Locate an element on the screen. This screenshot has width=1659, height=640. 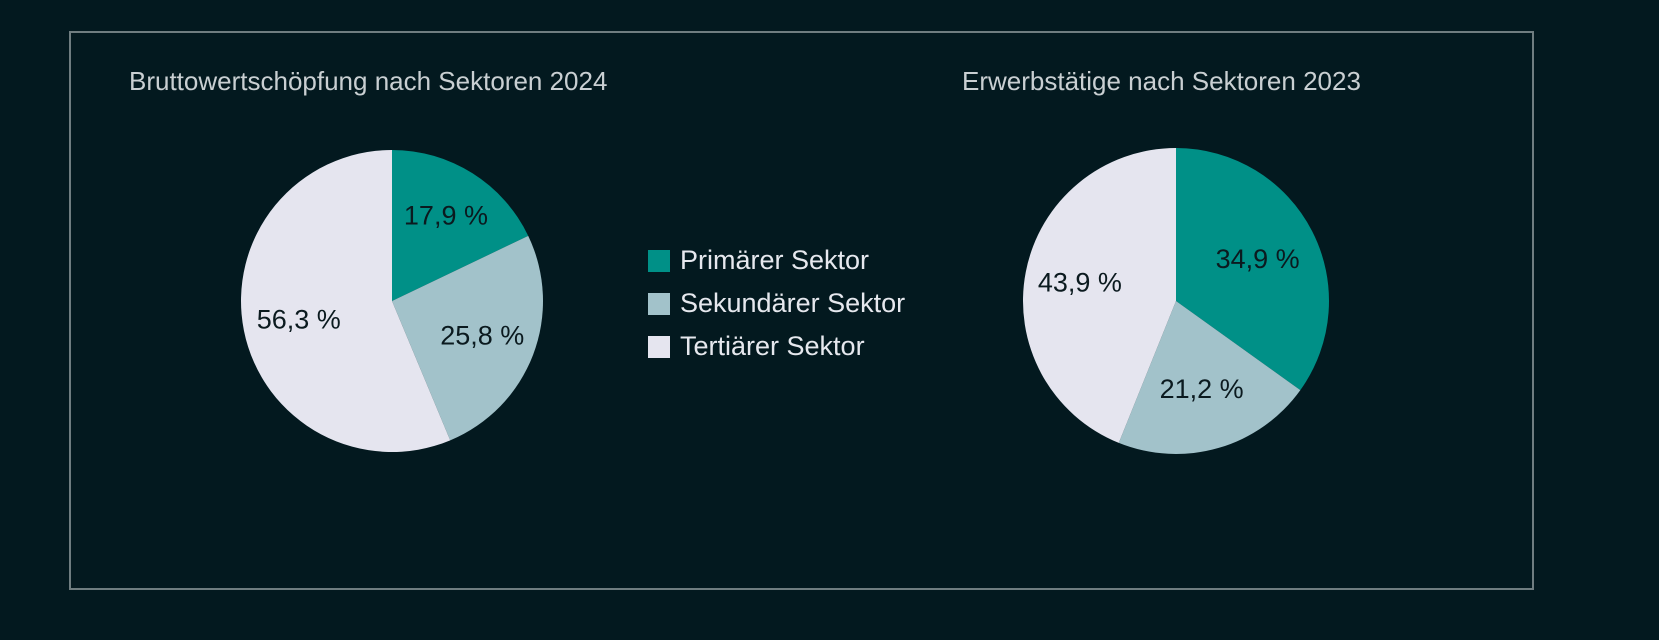
legend-swatch-tertiary is located at coordinates (659, 346).